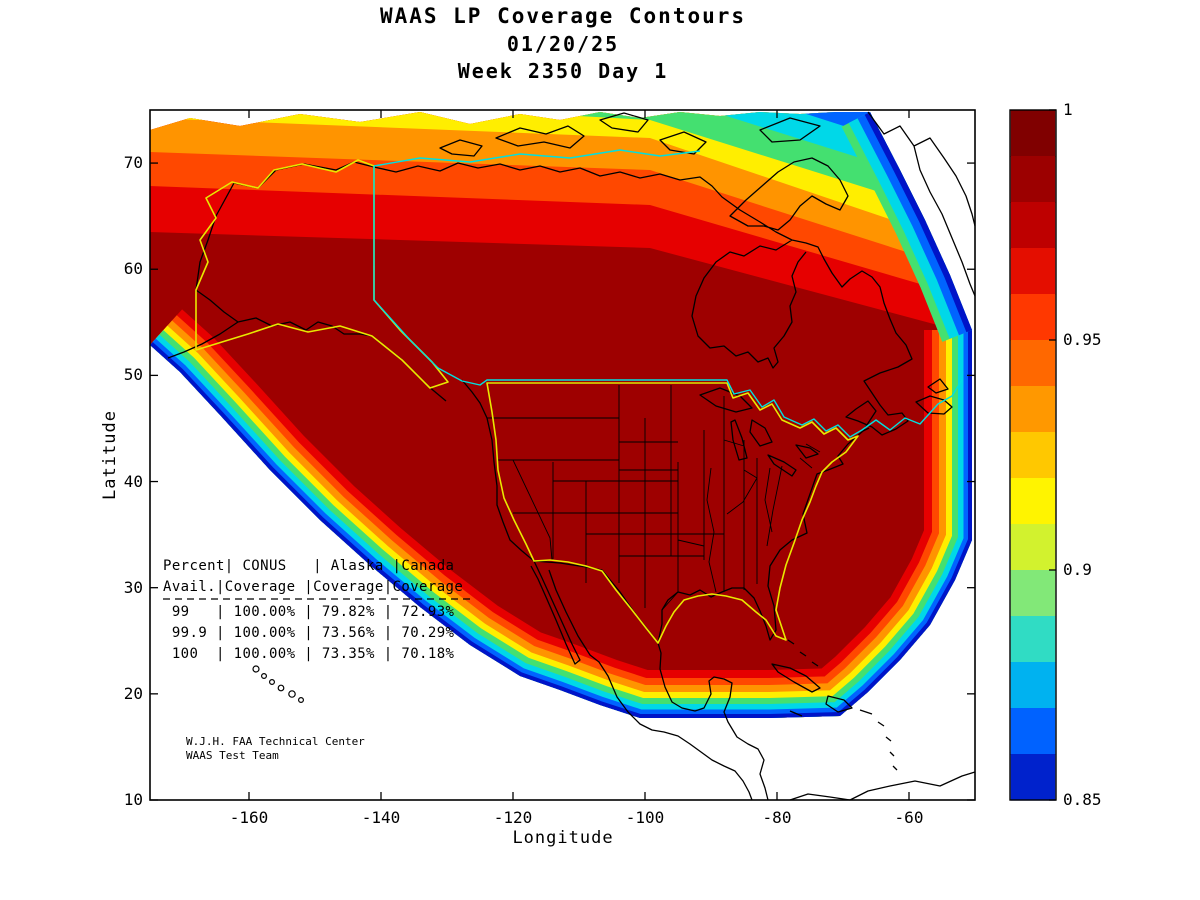 The width and height of the screenshot is (1200, 900). I want to click on plot-title-date: 01/20/25, so click(563, 44).